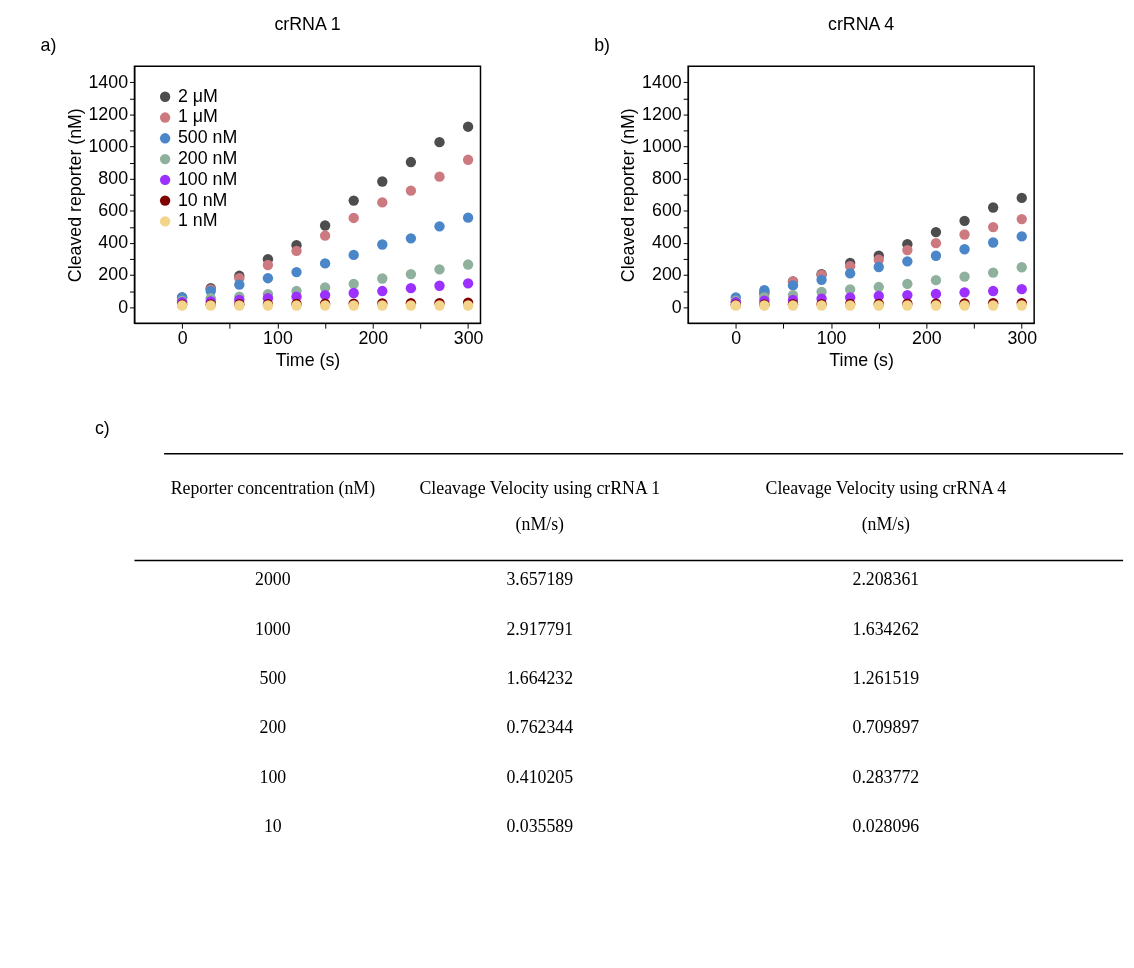 This screenshot has width=1134, height=968. Describe the element at coordinates (886, 628) in the screenshot. I see `text: 1.634262` at that location.